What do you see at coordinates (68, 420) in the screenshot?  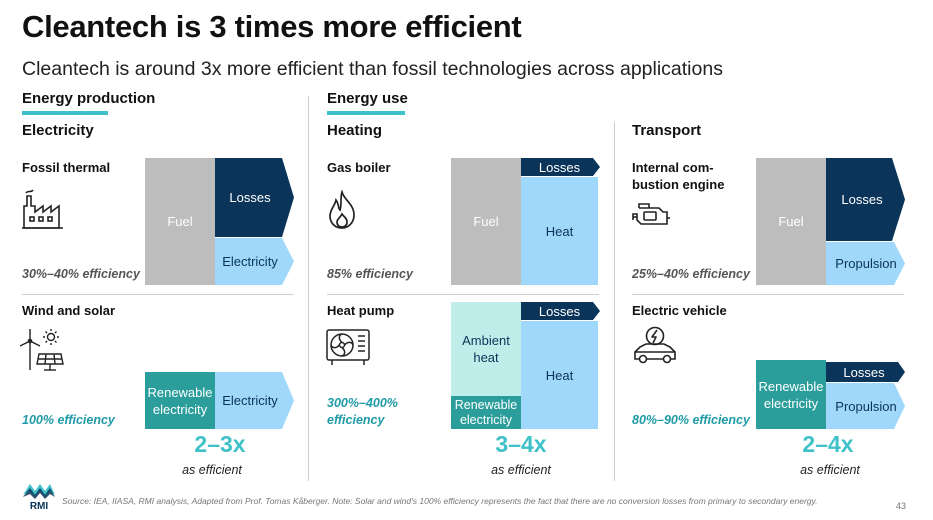 I see `wind-solar-efficiency: 100% efficiency` at bounding box center [68, 420].